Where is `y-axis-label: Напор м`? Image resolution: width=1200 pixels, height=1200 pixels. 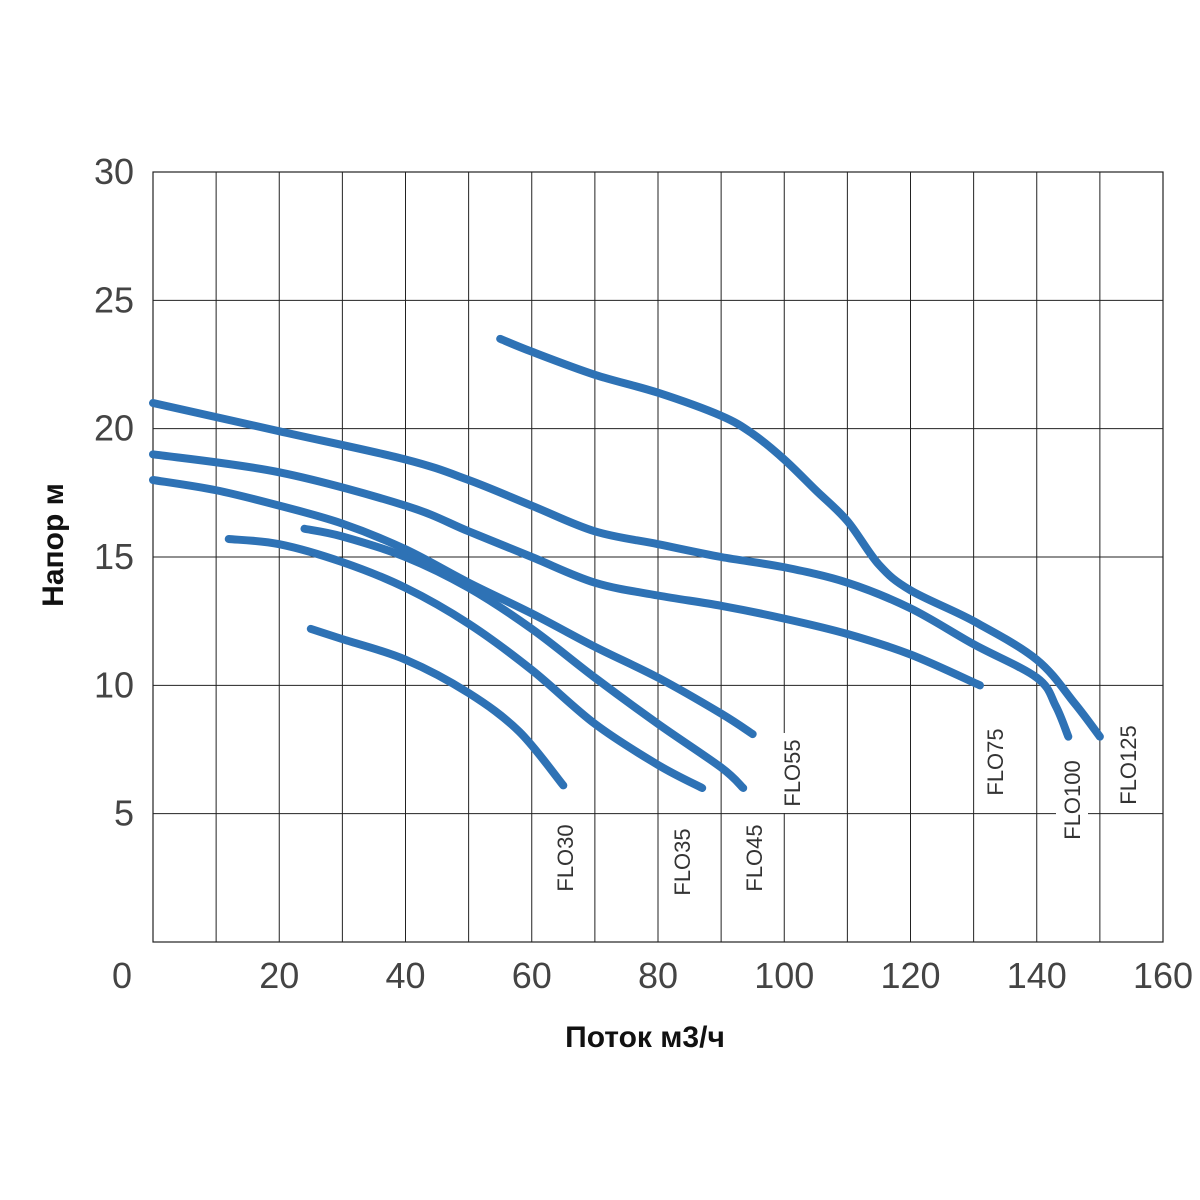
y-axis-label: Напор м is located at coordinates (53, 545).